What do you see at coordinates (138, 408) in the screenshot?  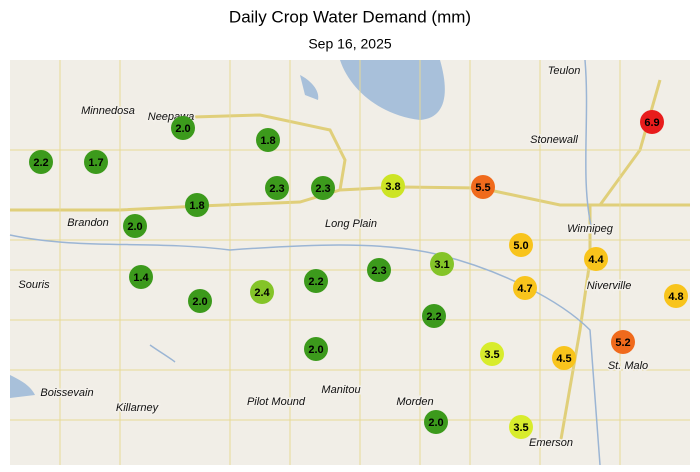 I see `place-label: Killarney` at bounding box center [138, 408].